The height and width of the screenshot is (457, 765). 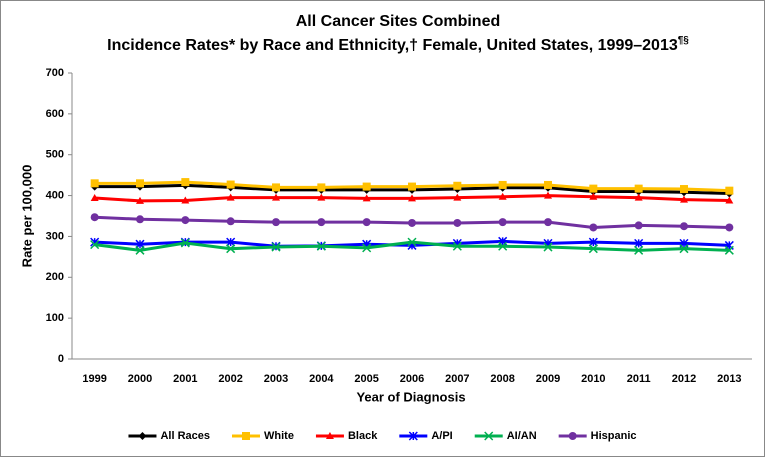 I want to click on x-tick-label: 2003, so click(x=276, y=379).